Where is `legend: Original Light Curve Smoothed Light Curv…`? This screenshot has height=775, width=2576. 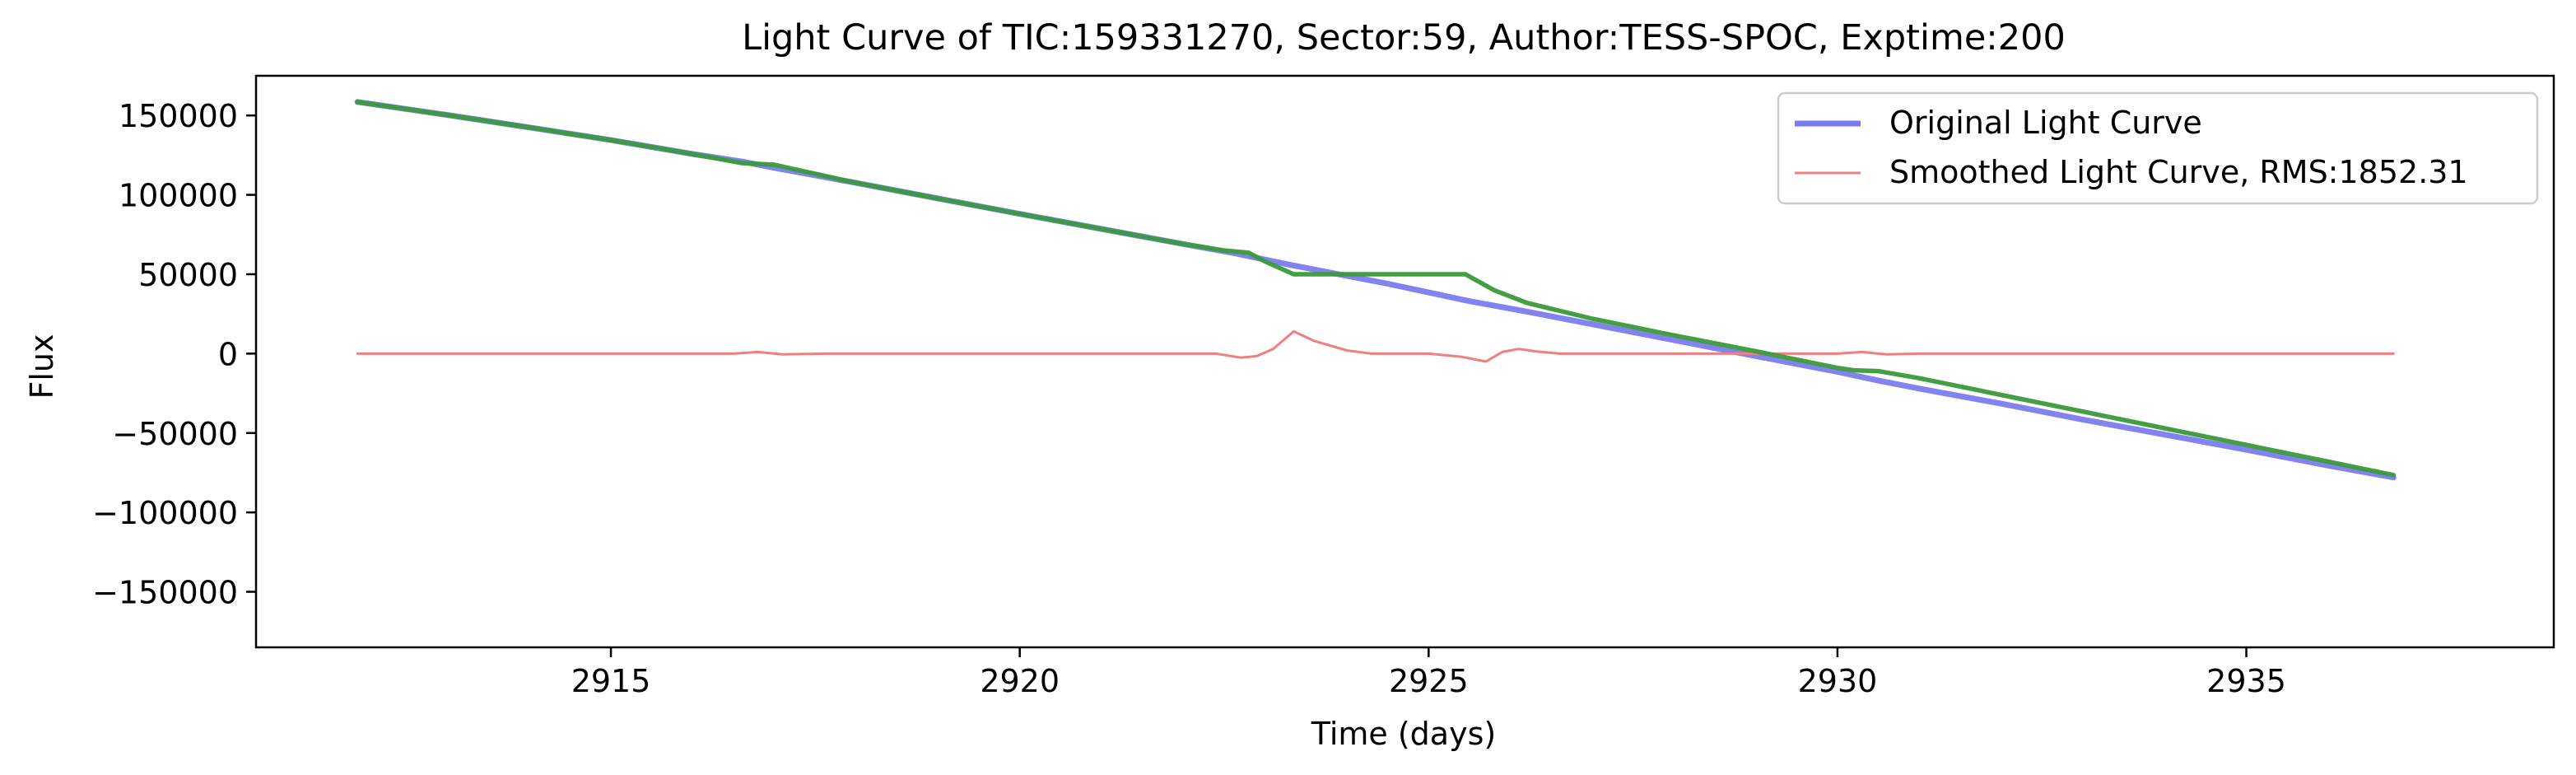 legend: Original Light Curve Smoothed Light Curv… is located at coordinates (2158, 148).